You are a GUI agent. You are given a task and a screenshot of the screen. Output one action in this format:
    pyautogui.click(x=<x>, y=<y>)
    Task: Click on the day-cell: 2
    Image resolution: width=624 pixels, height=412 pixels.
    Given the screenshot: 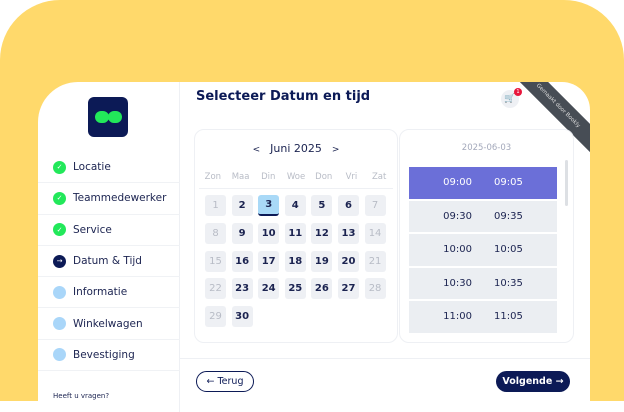 What is the action you would take?
    pyautogui.click(x=242, y=205)
    